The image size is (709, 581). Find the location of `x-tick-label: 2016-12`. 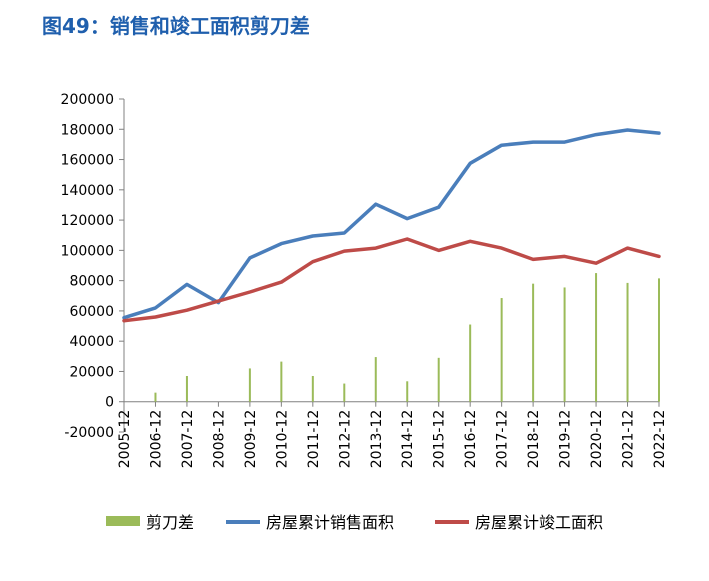

x-tick-label: 2016-12 is located at coordinates (471, 439).